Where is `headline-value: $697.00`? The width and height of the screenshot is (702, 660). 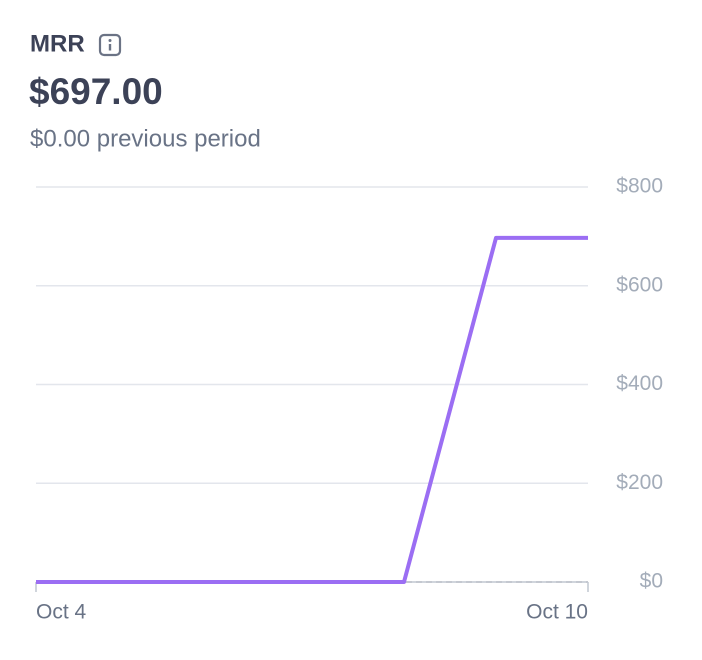
headline-value: $697.00 is located at coordinates (96, 91).